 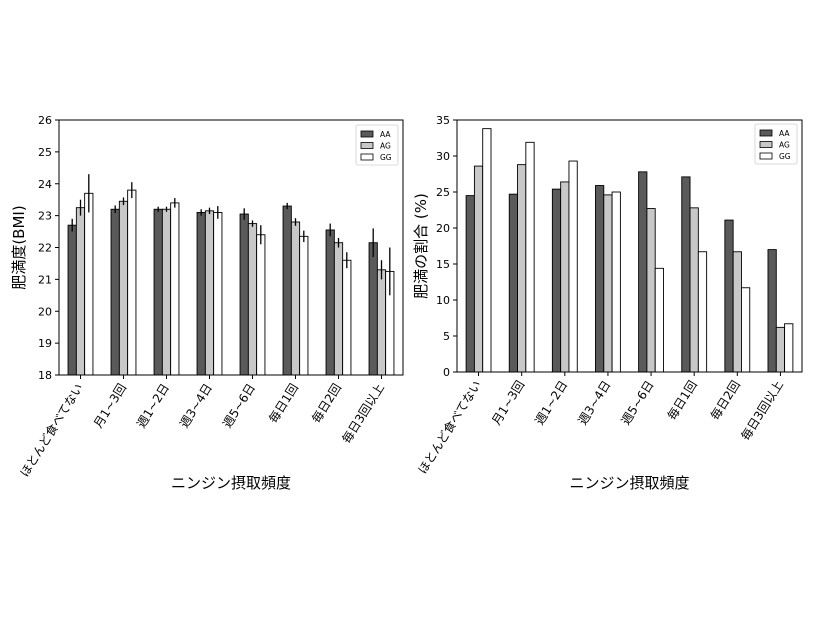 What do you see at coordinates (19, 247) in the screenshot?
I see `y-axis-label: 肥満度(BMI)` at bounding box center [19, 247].